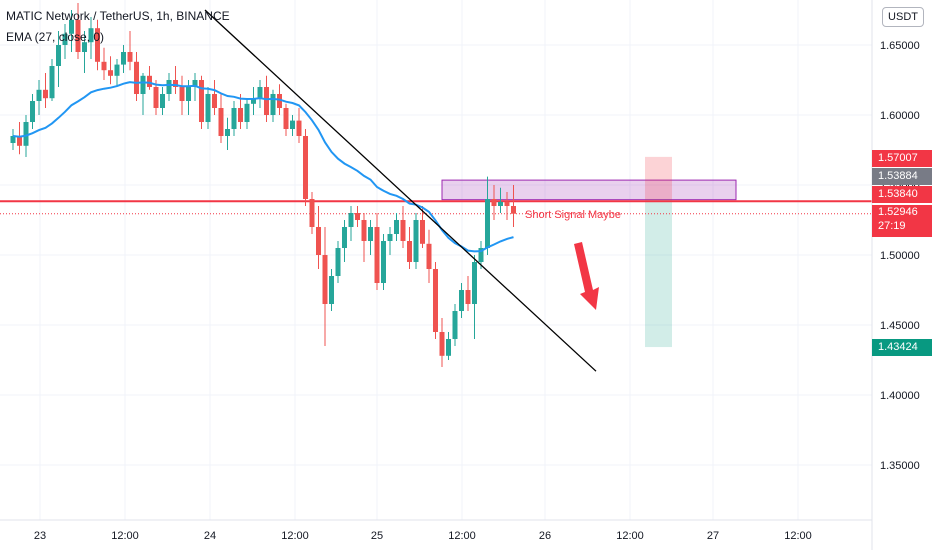 This screenshot has width=932, height=550. What do you see at coordinates (713, 536) in the screenshot?
I see `x-tick-label: 27` at bounding box center [713, 536].